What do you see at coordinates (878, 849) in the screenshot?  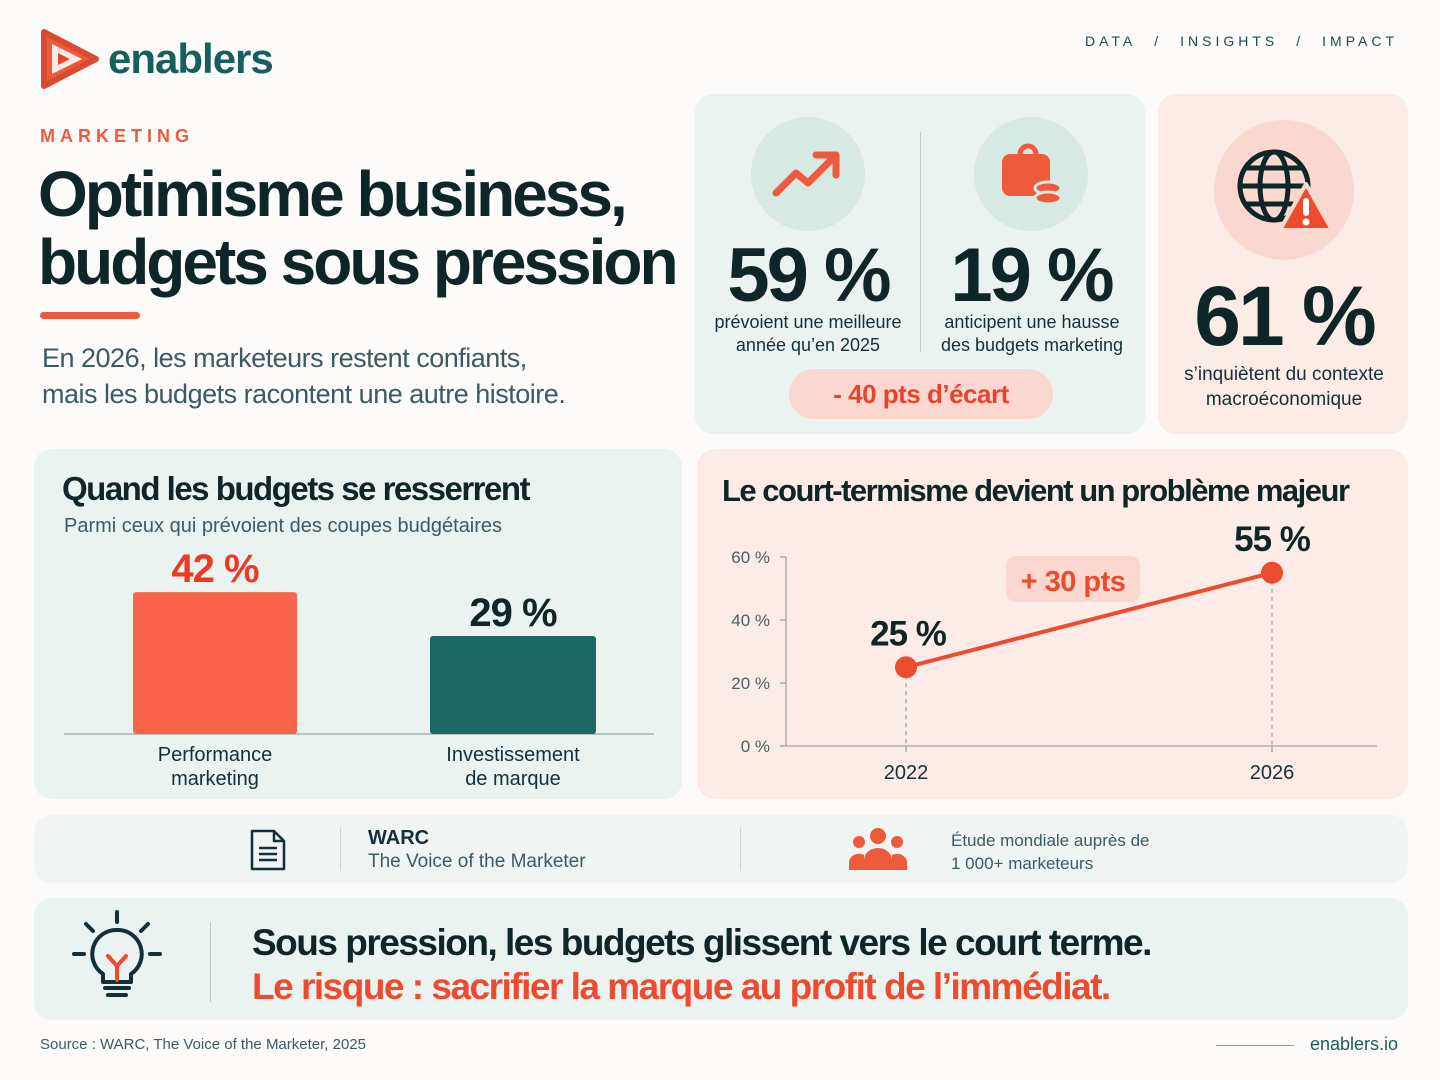 I see `people-icon` at bounding box center [878, 849].